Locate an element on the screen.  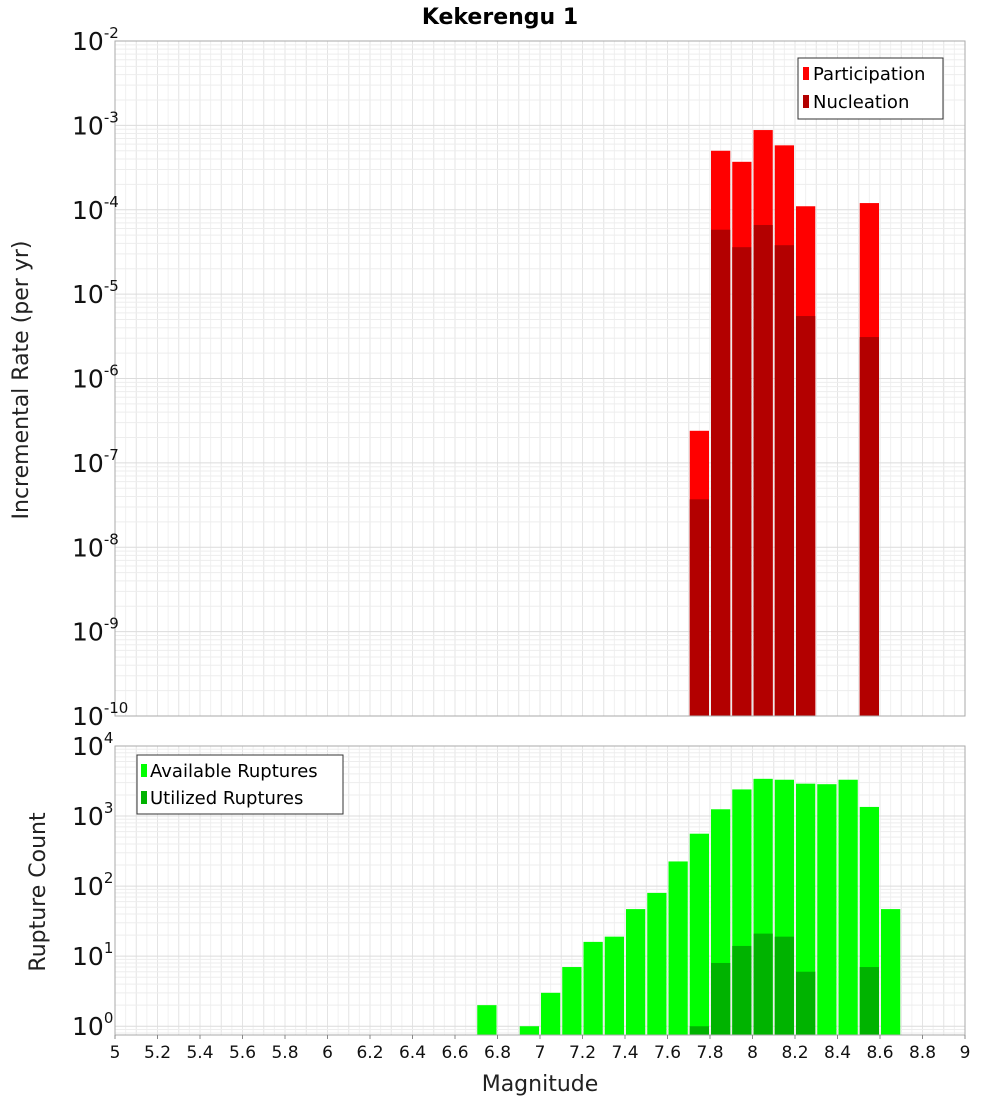
count-y-axis-label: Rupture Count is located at coordinates (38, 892).